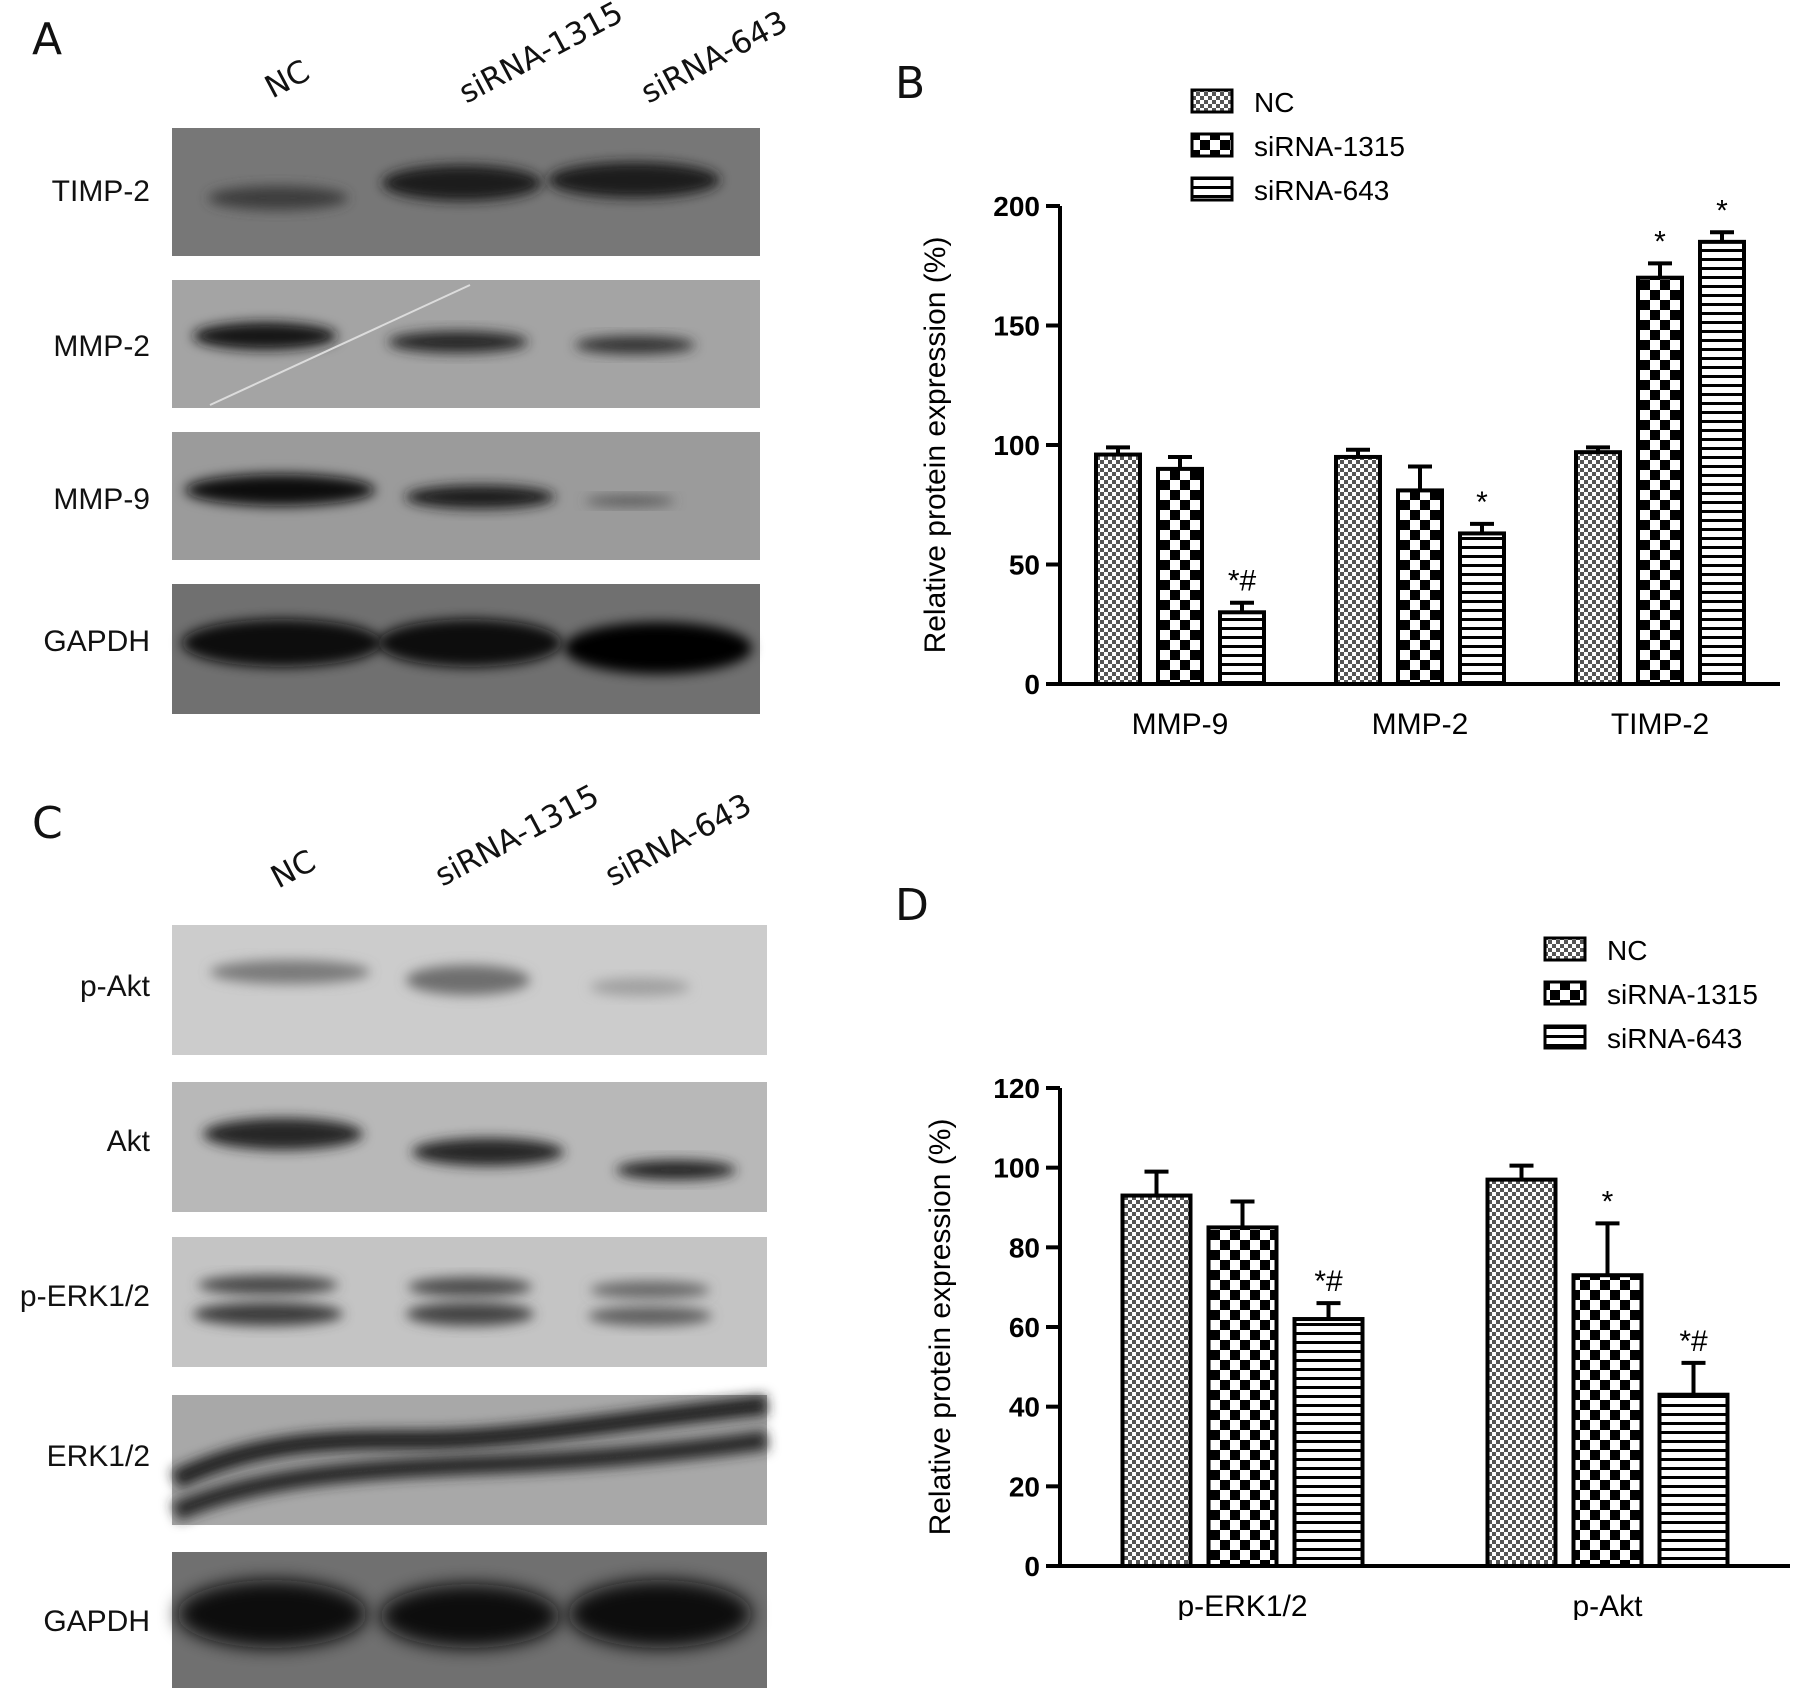  What do you see at coordinates (910, 83) in the screenshot?
I see `panel-letter-b: B` at bounding box center [910, 83].